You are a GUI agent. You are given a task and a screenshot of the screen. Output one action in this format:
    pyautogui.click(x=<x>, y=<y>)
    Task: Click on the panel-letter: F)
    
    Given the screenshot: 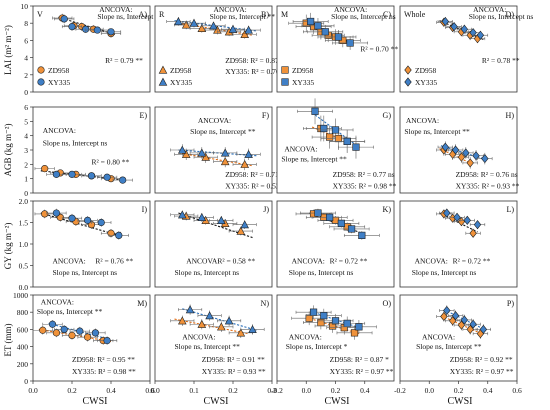 What is the action you would take?
    pyautogui.click(x=265, y=115)
    